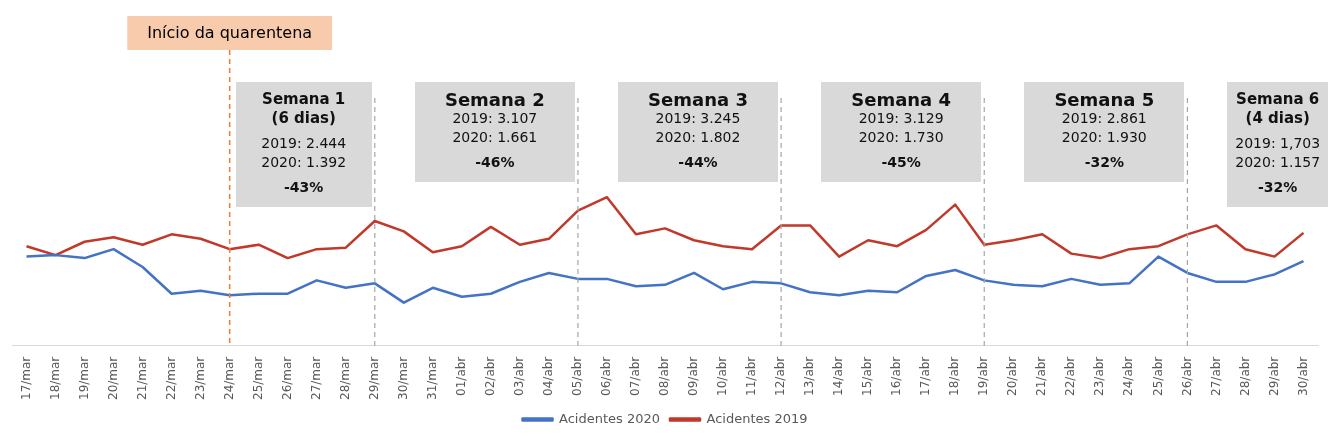 The height and width of the screenshot is (444, 1336). Describe the element at coordinates (54, 378) in the screenshot. I see `x-tick-label: 18/mar` at that location.